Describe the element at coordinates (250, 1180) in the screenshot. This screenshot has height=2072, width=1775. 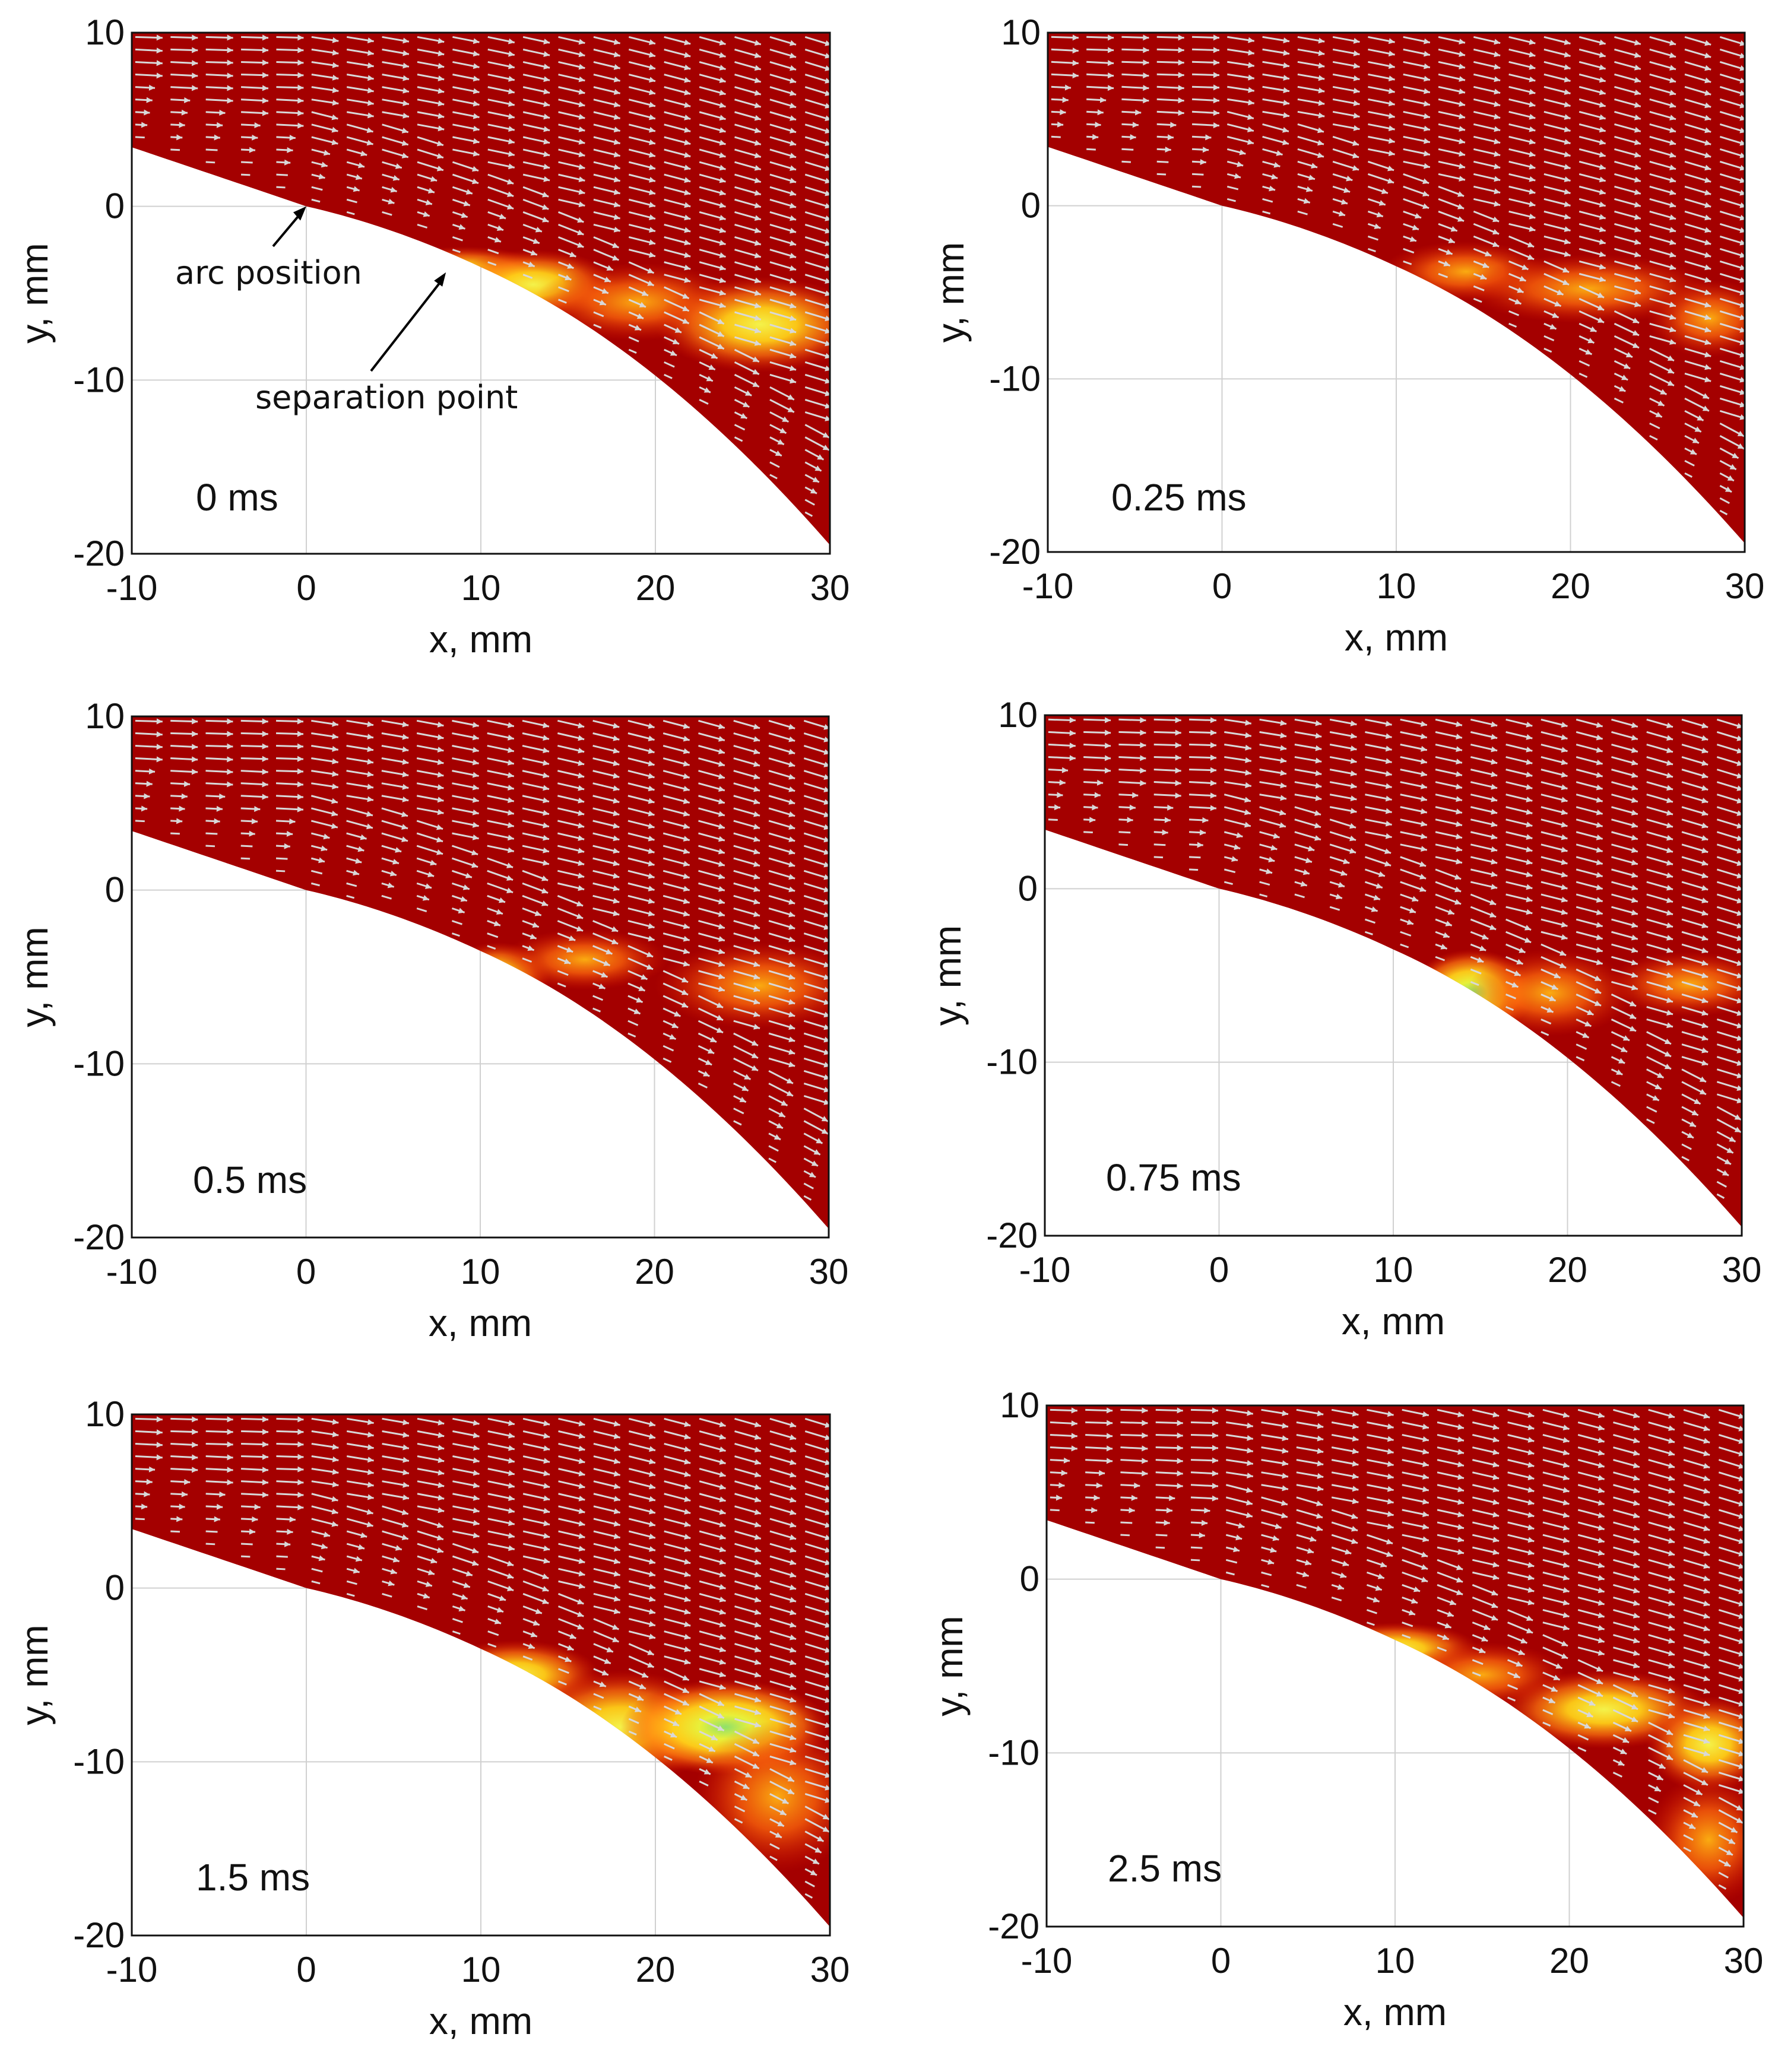
I see `time-label: 0.5 ms` at that location.